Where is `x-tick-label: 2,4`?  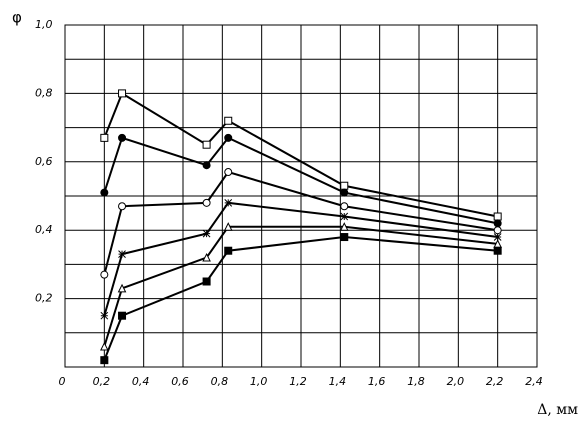
x-tick-label: 2,4 is located at coordinates (534, 381).